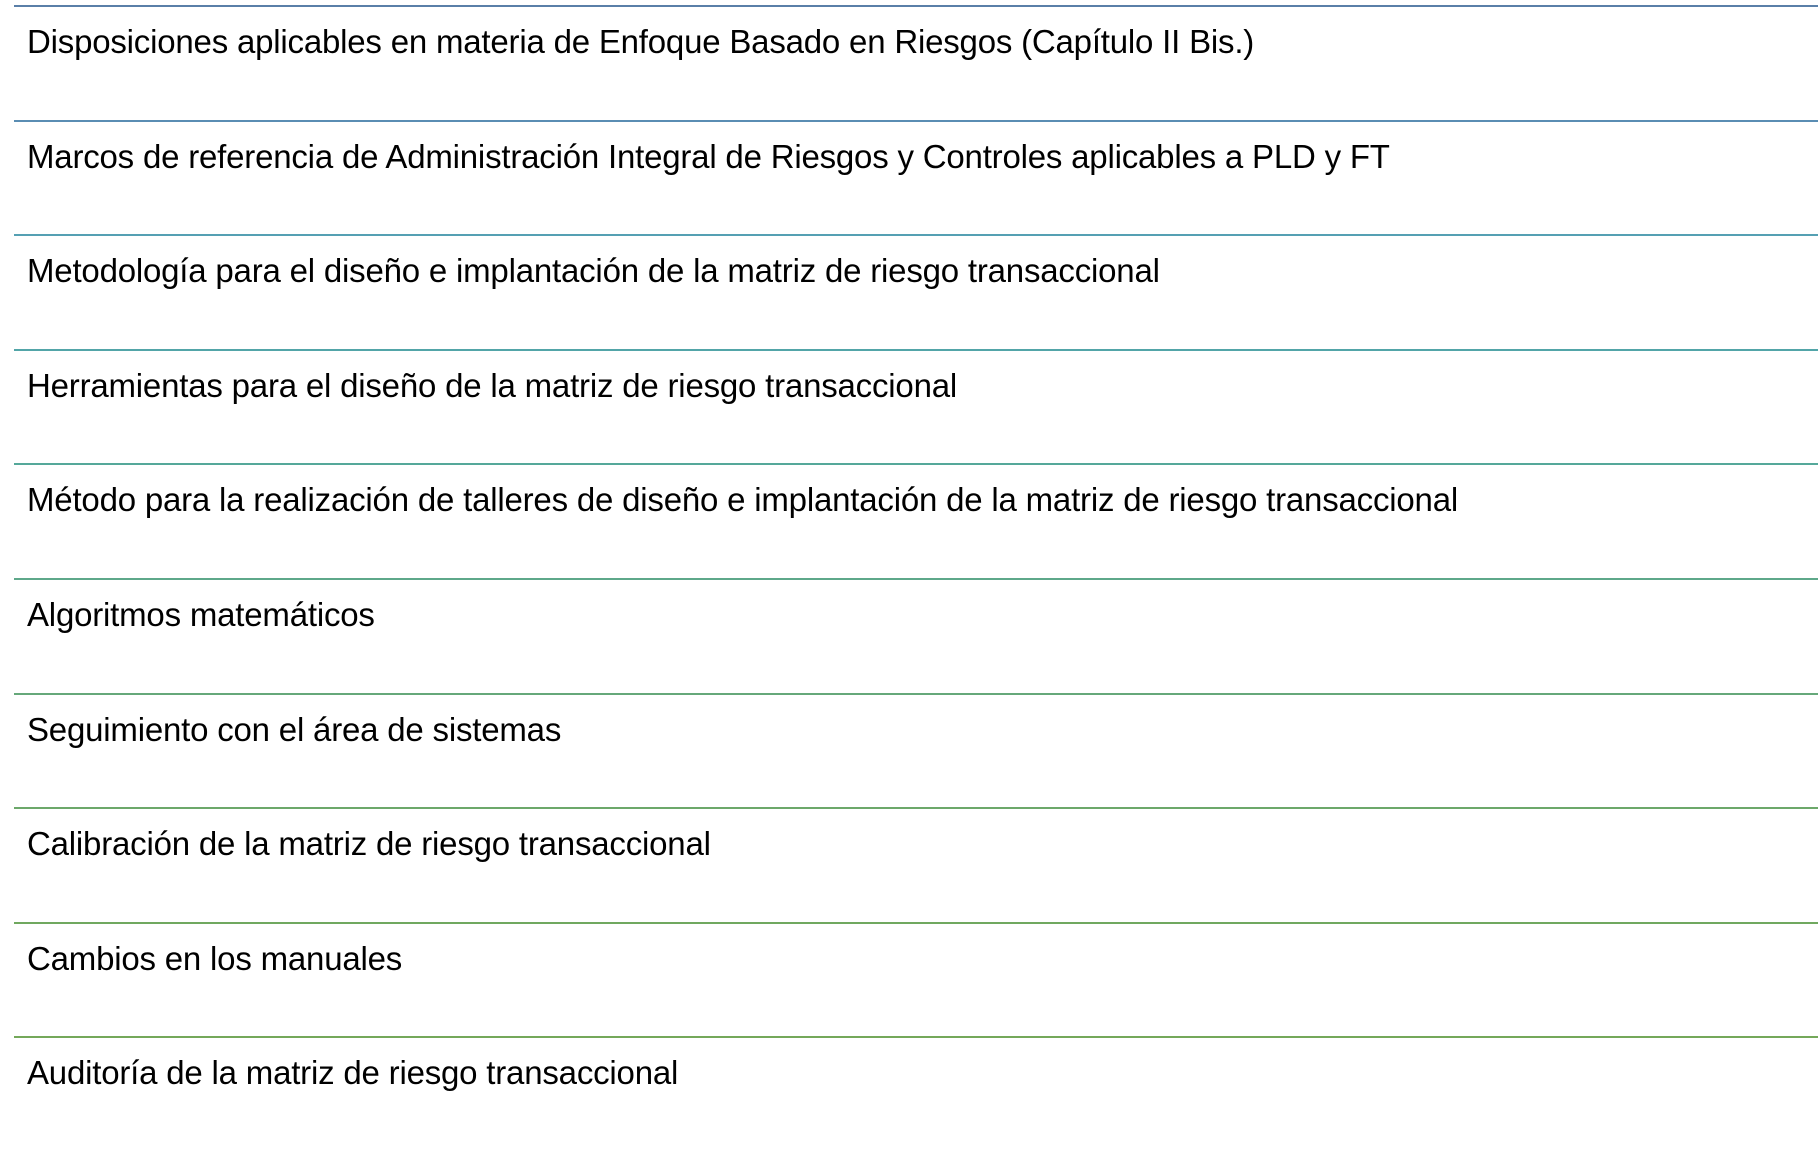 The width and height of the screenshot is (1818, 1152). I want to click on list-item: Cambios en los manuales, so click(916, 979).